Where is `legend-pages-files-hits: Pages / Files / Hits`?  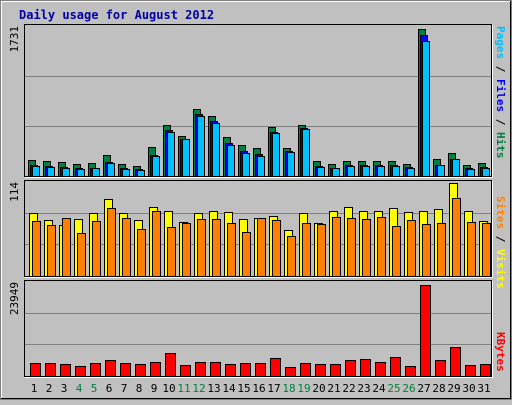
legend-pages-files-hits: Pages / Files / Hits is located at coordinates (500, 92).